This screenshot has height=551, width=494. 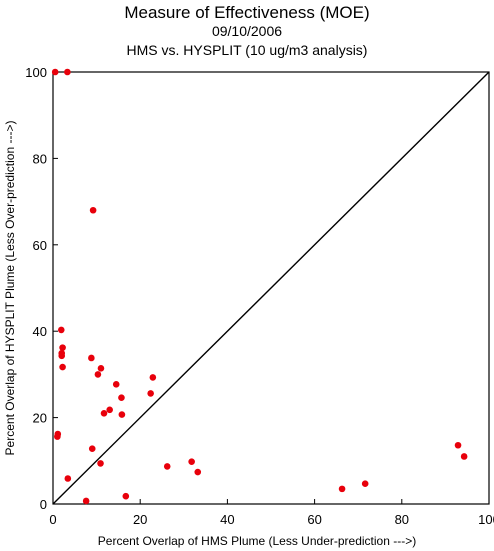 What do you see at coordinates (486, 519) in the screenshot?
I see `x-tick-label: 100` at bounding box center [486, 519].